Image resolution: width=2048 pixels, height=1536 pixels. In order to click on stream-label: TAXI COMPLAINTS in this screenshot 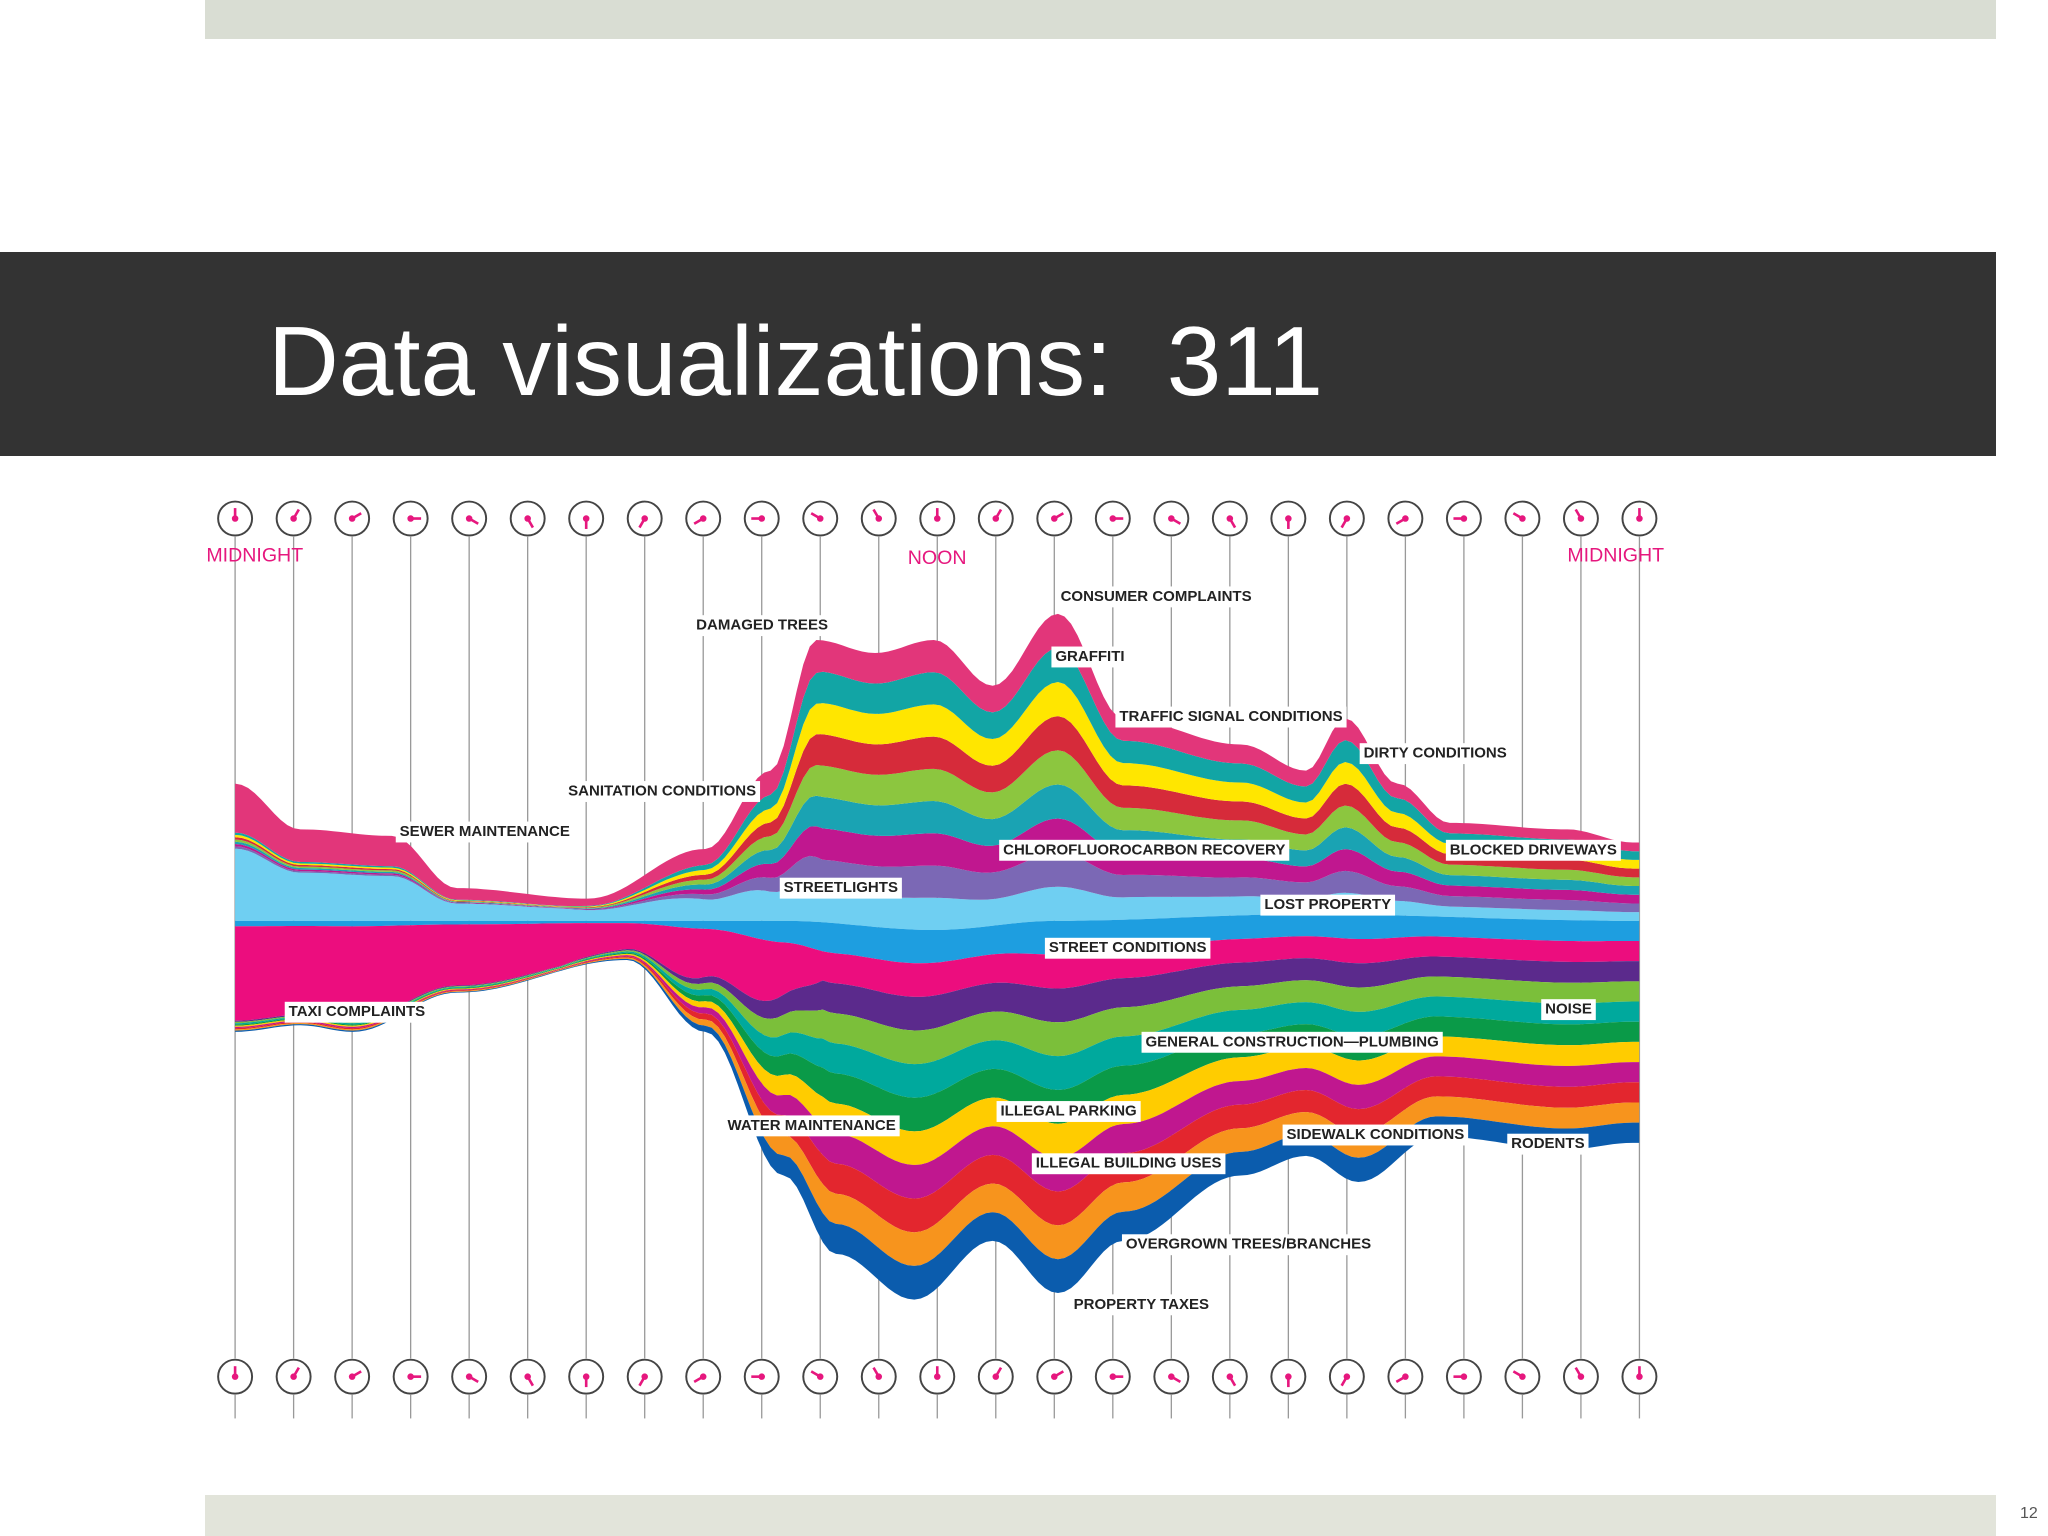, I will do `click(357, 1011)`.